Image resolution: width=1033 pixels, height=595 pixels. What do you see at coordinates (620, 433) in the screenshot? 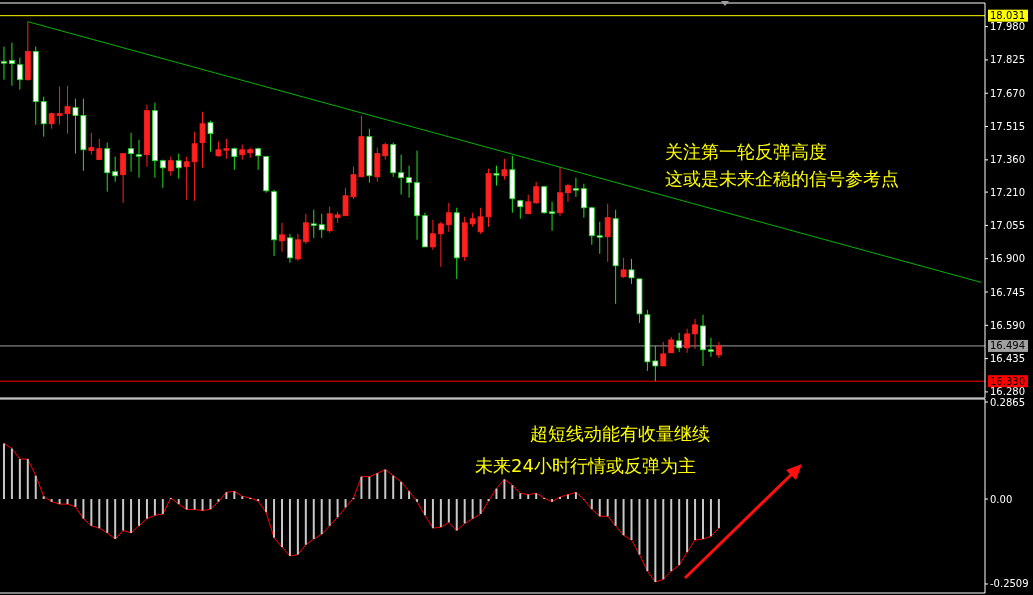
I see `annotation: 超短线动能有收量继续` at bounding box center [620, 433].